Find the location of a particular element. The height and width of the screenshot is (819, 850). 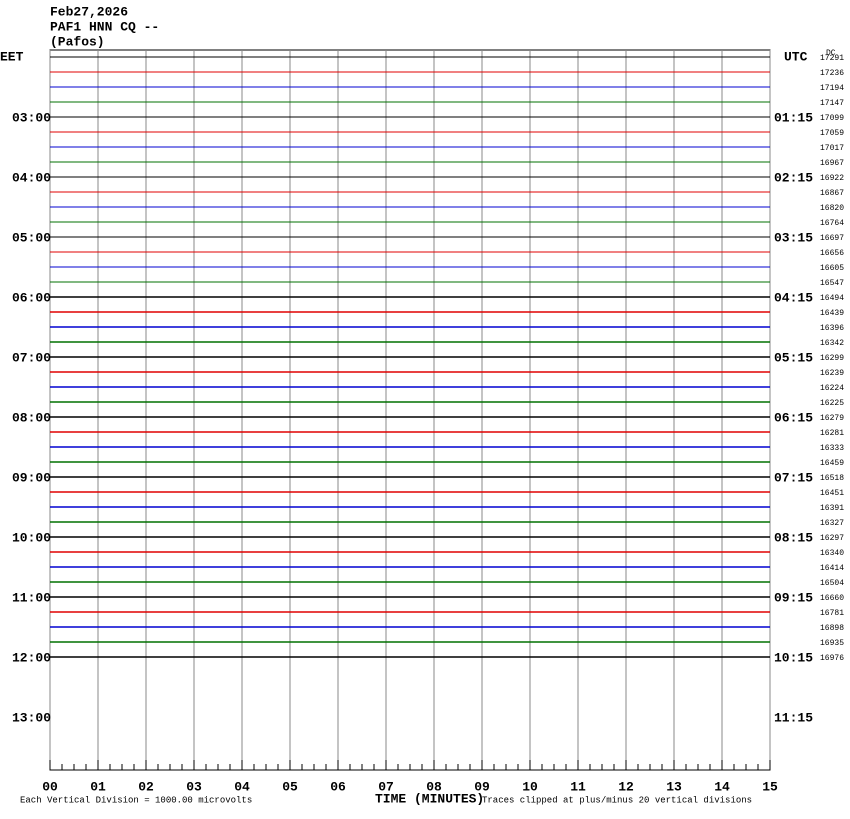

dc-value: 16333 is located at coordinates (832, 448).